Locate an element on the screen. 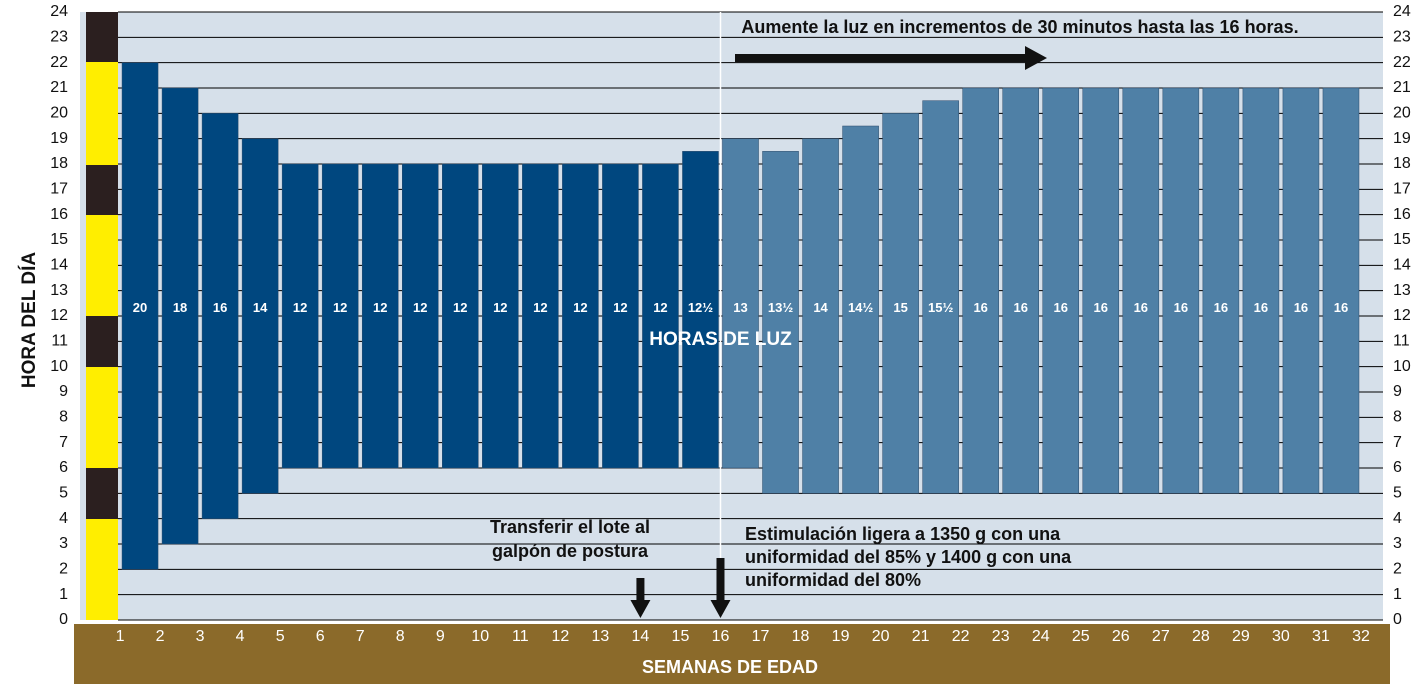 This screenshot has height=684, width=1424. y-axis-label: HORA DEL DÍA is located at coordinates (29, 320).